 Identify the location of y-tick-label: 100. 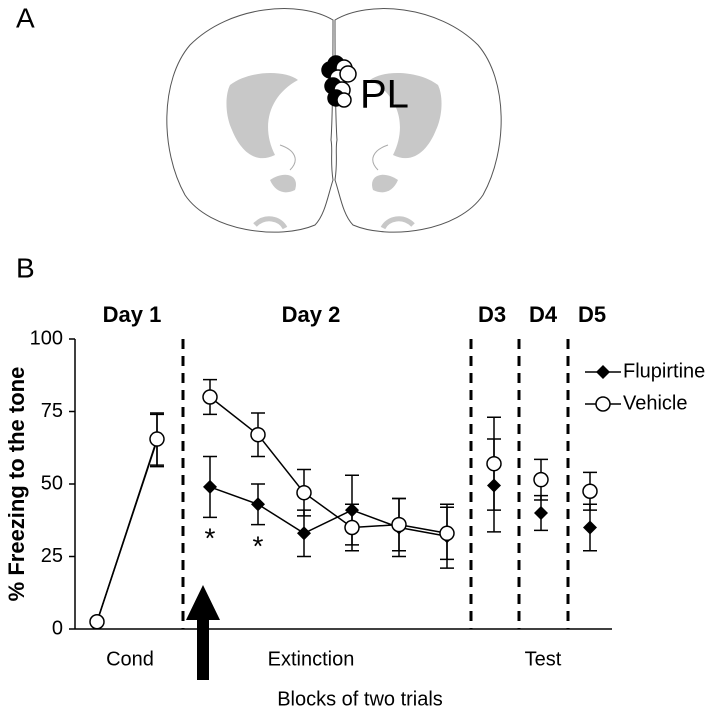
(46, 338).